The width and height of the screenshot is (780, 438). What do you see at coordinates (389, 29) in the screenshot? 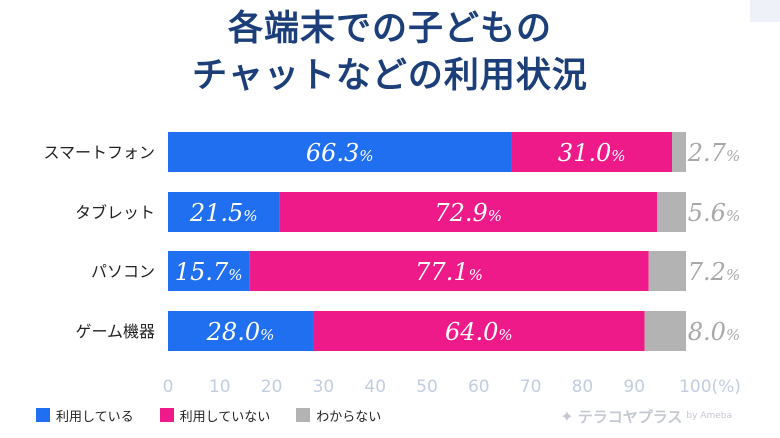
I see `title-line-1: 各端末での子どもの` at bounding box center [389, 29].